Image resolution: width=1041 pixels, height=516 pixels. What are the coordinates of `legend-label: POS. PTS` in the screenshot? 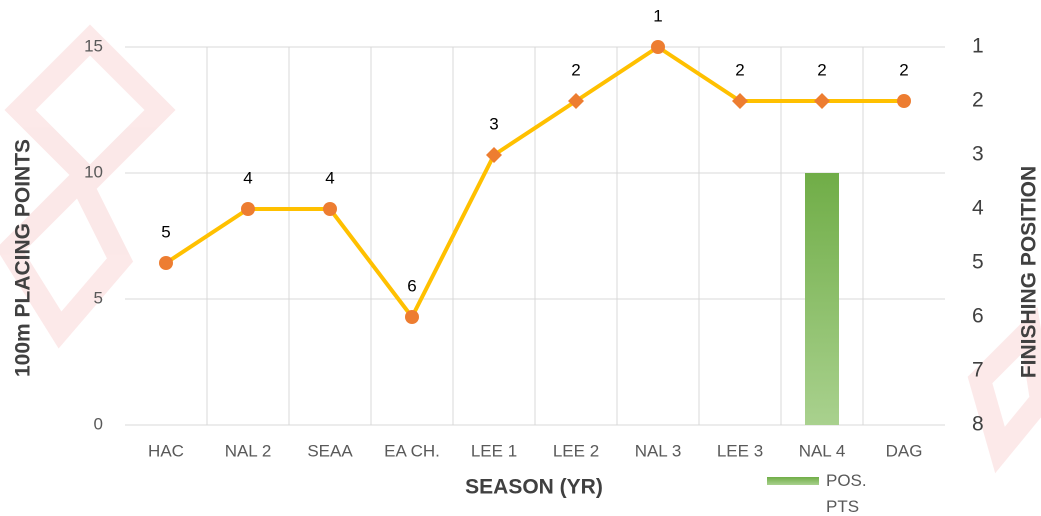 It's located at (846, 493).